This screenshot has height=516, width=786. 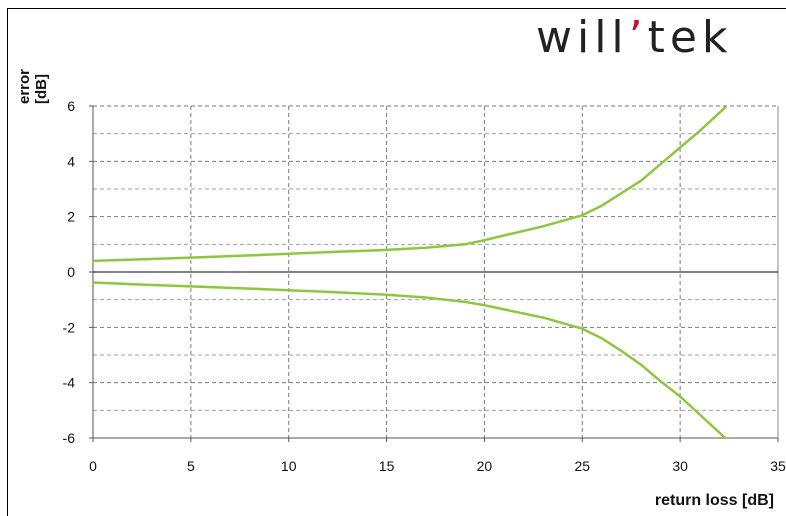 What do you see at coordinates (93, 466) in the screenshot?
I see `x-tick-label: 0` at bounding box center [93, 466].